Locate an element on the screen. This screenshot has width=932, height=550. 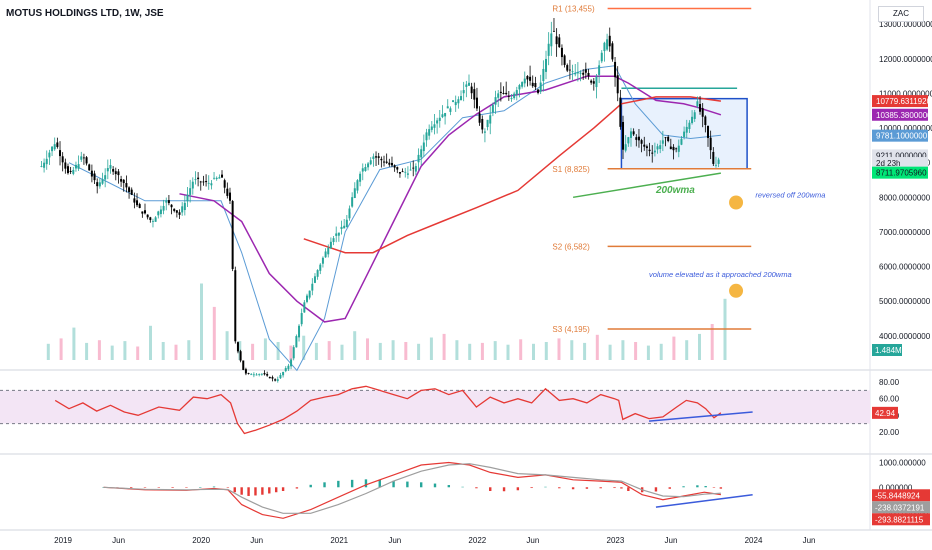
rsi-band is located at coordinates (435, 407).